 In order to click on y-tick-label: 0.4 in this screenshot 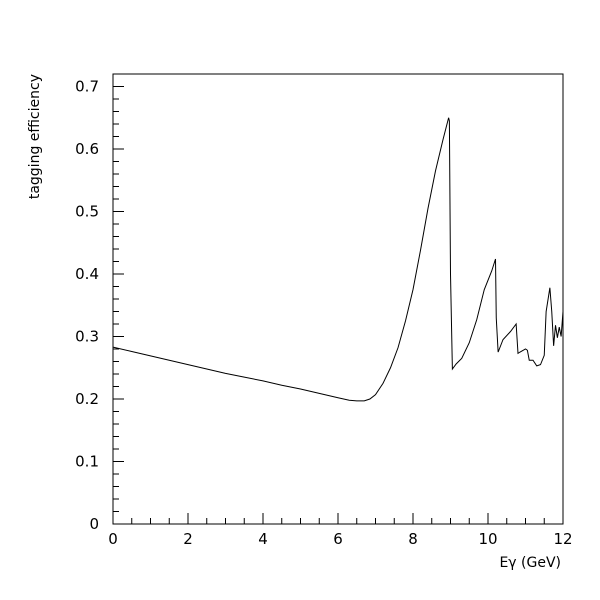, I will do `click(87, 274)`.